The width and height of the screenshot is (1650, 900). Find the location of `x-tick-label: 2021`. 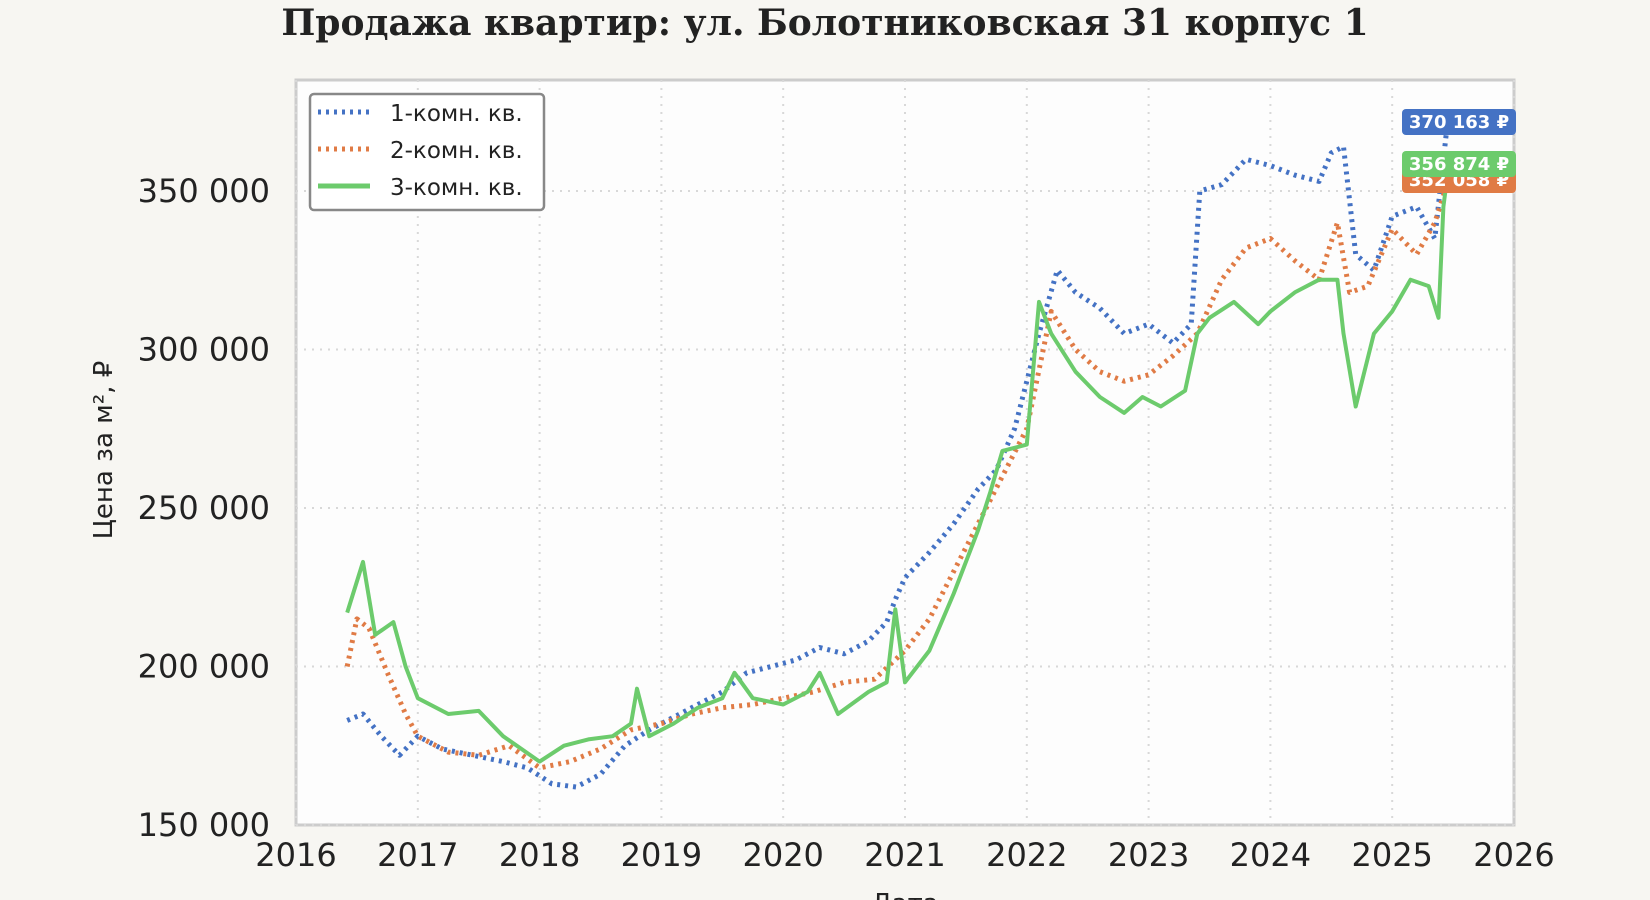

x-tick-label: 2021 is located at coordinates (904, 855).